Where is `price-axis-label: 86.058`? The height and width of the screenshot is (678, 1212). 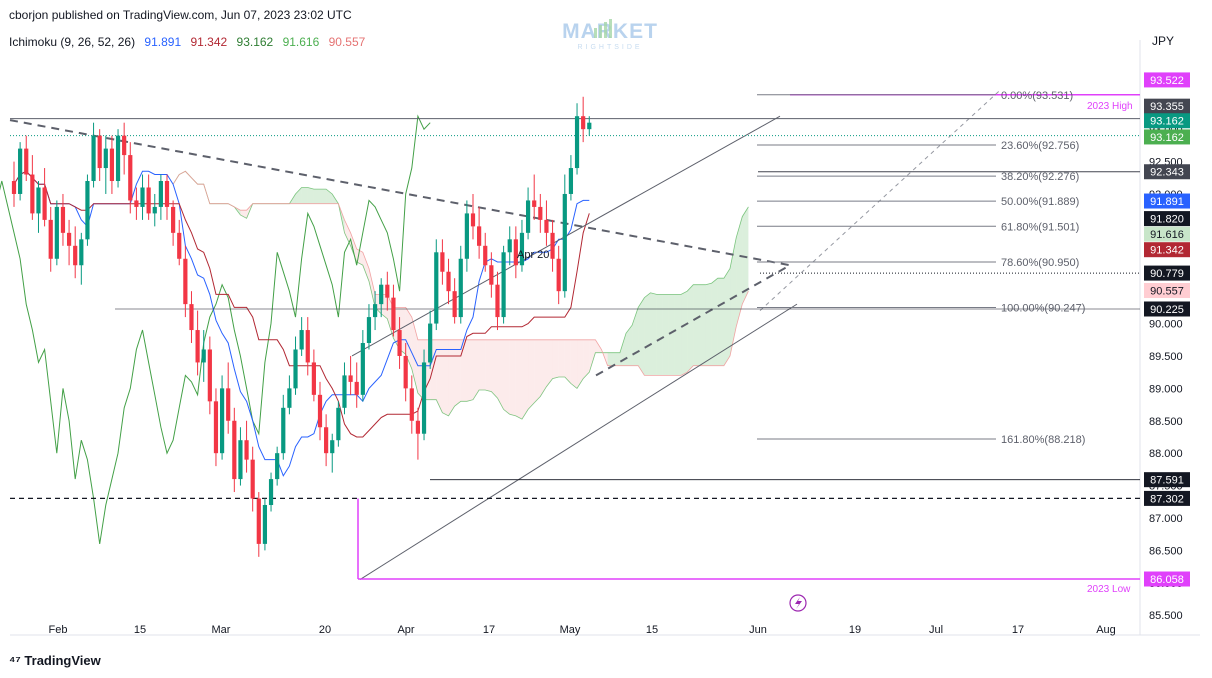 price-axis-label: 86.058 is located at coordinates (1167, 579).